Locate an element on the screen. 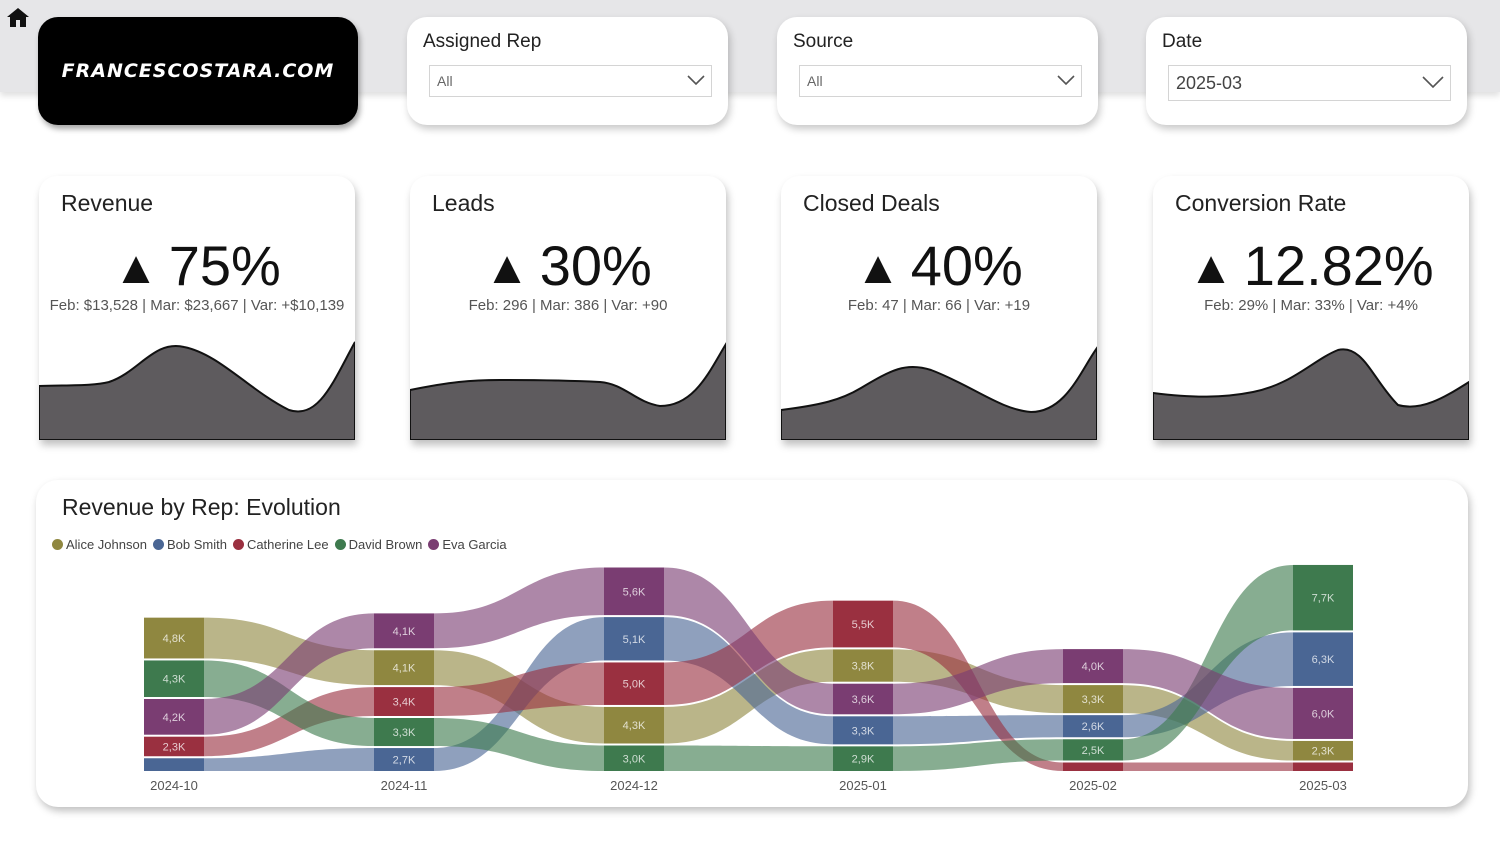 Image resolution: width=1500 pixels, height=843 pixels. logo-text: FRANCESCOSTARA.COM is located at coordinates (198, 71).